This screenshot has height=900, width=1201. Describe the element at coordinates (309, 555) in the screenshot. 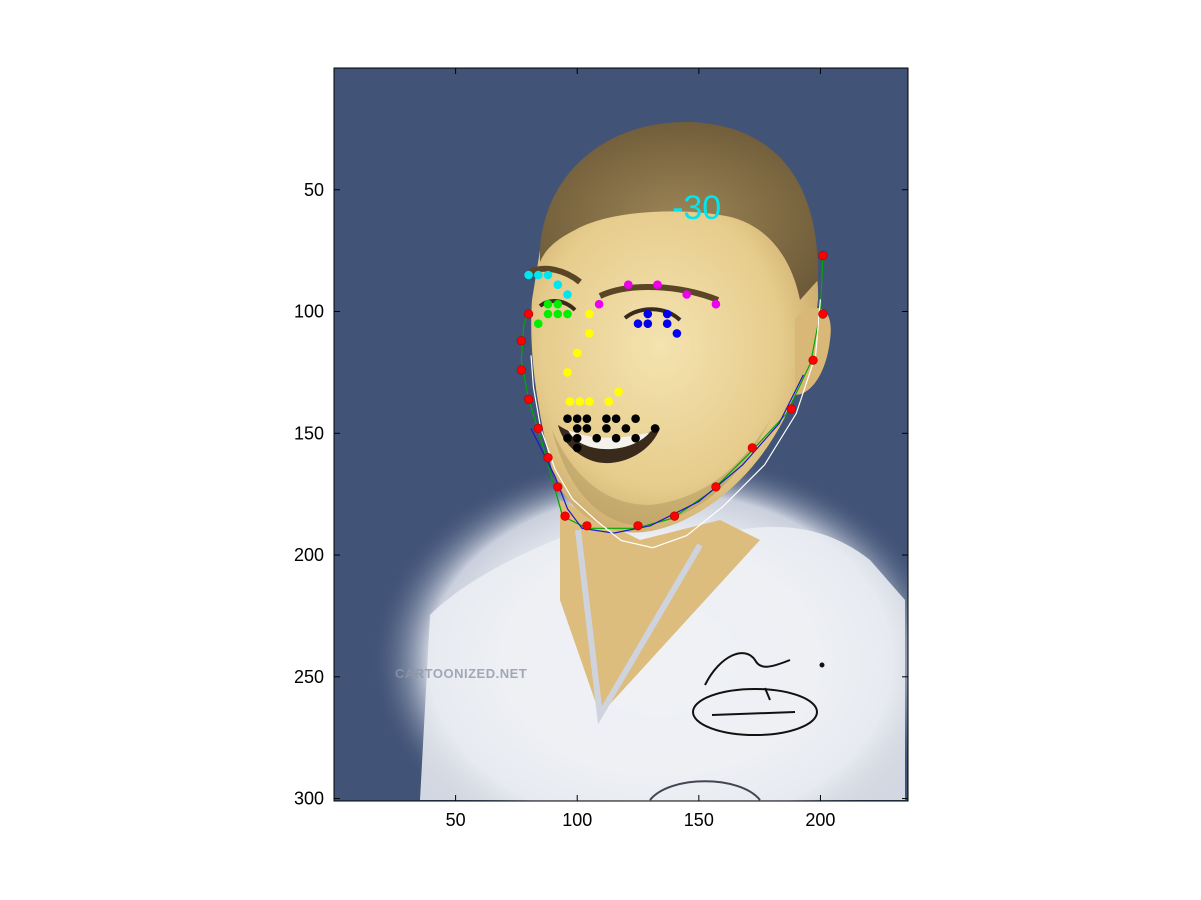

I see `y-tick-label: 200` at that location.